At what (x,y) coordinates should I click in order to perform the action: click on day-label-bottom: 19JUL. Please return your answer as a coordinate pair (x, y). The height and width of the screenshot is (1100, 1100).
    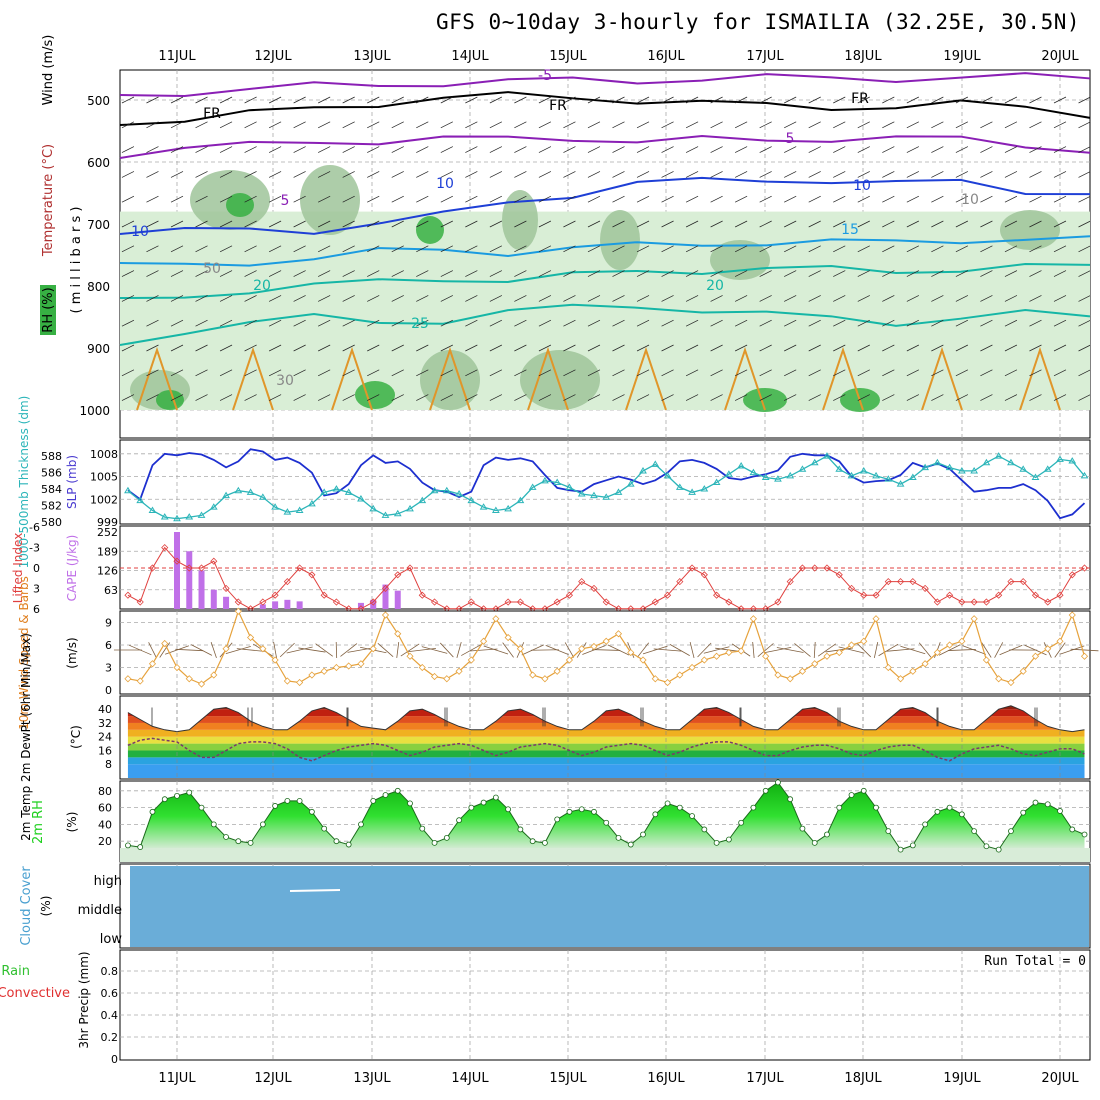
    Looking at the image, I should click on (962, 1078).